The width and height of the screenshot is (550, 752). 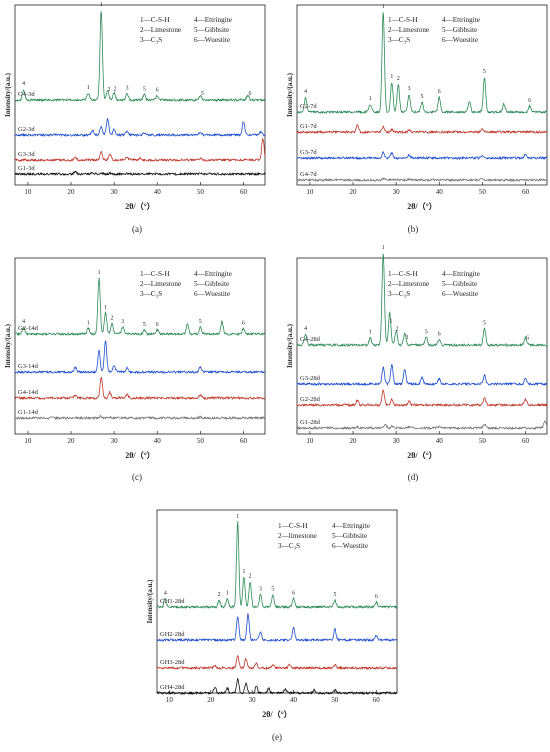 What do you see at coordinates (308, 106) in the screenshot?
I see `series-label: G2-7d` at bounding box center [308, 106].